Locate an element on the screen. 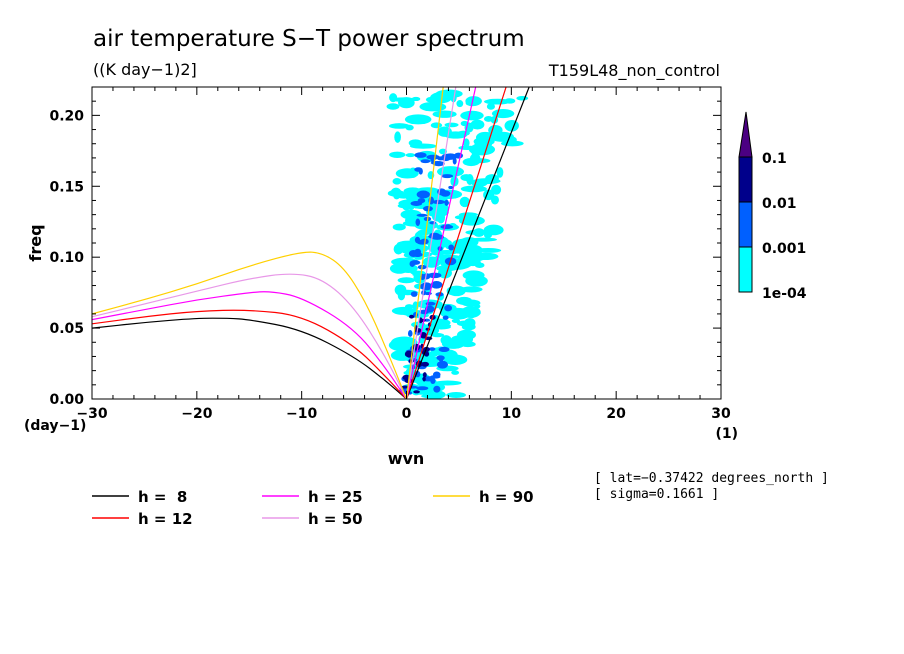 This screenshot has width=904, height=654. y-tick-label: 0.20 is located at coordinates (66, 116).